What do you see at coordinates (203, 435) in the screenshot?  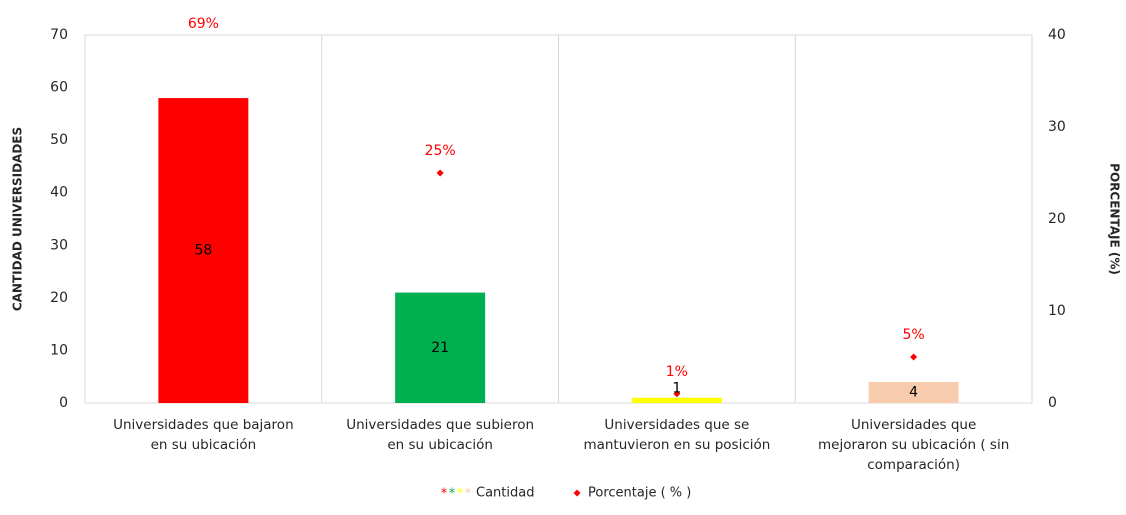 I see `x-tick-label: Universidades que bajaron en su ubicación` at bounding box center [203, 435].